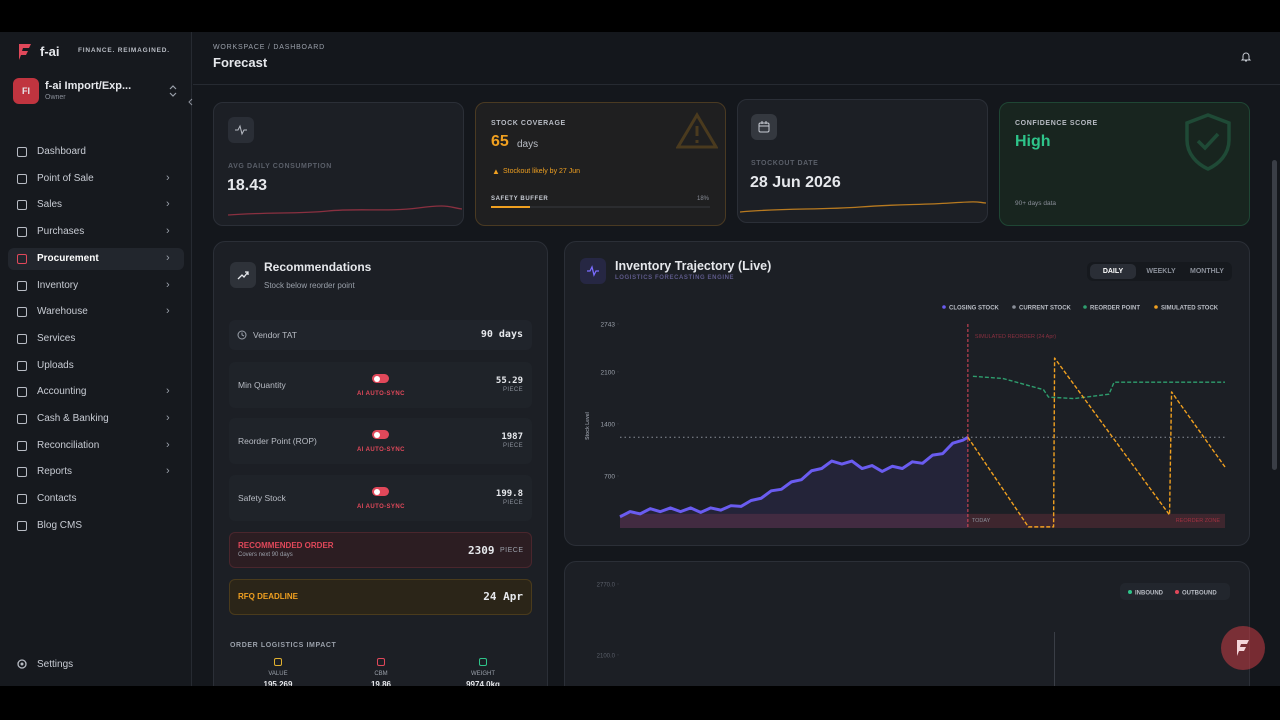  Describe the element at coordinates (243, 275) in the screenshot. I see `trend-icon` at that location.